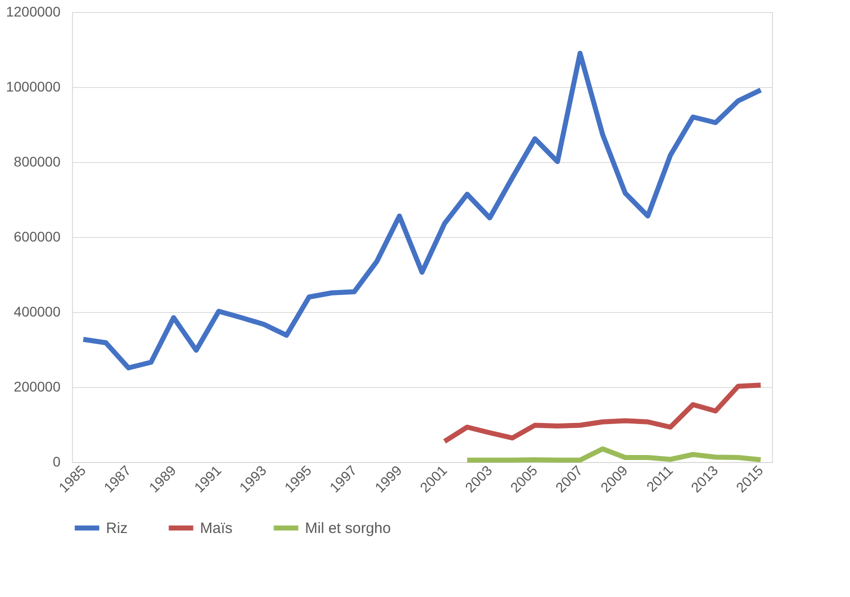  I want to click on legend-label: Maïs, so click(216, 528).